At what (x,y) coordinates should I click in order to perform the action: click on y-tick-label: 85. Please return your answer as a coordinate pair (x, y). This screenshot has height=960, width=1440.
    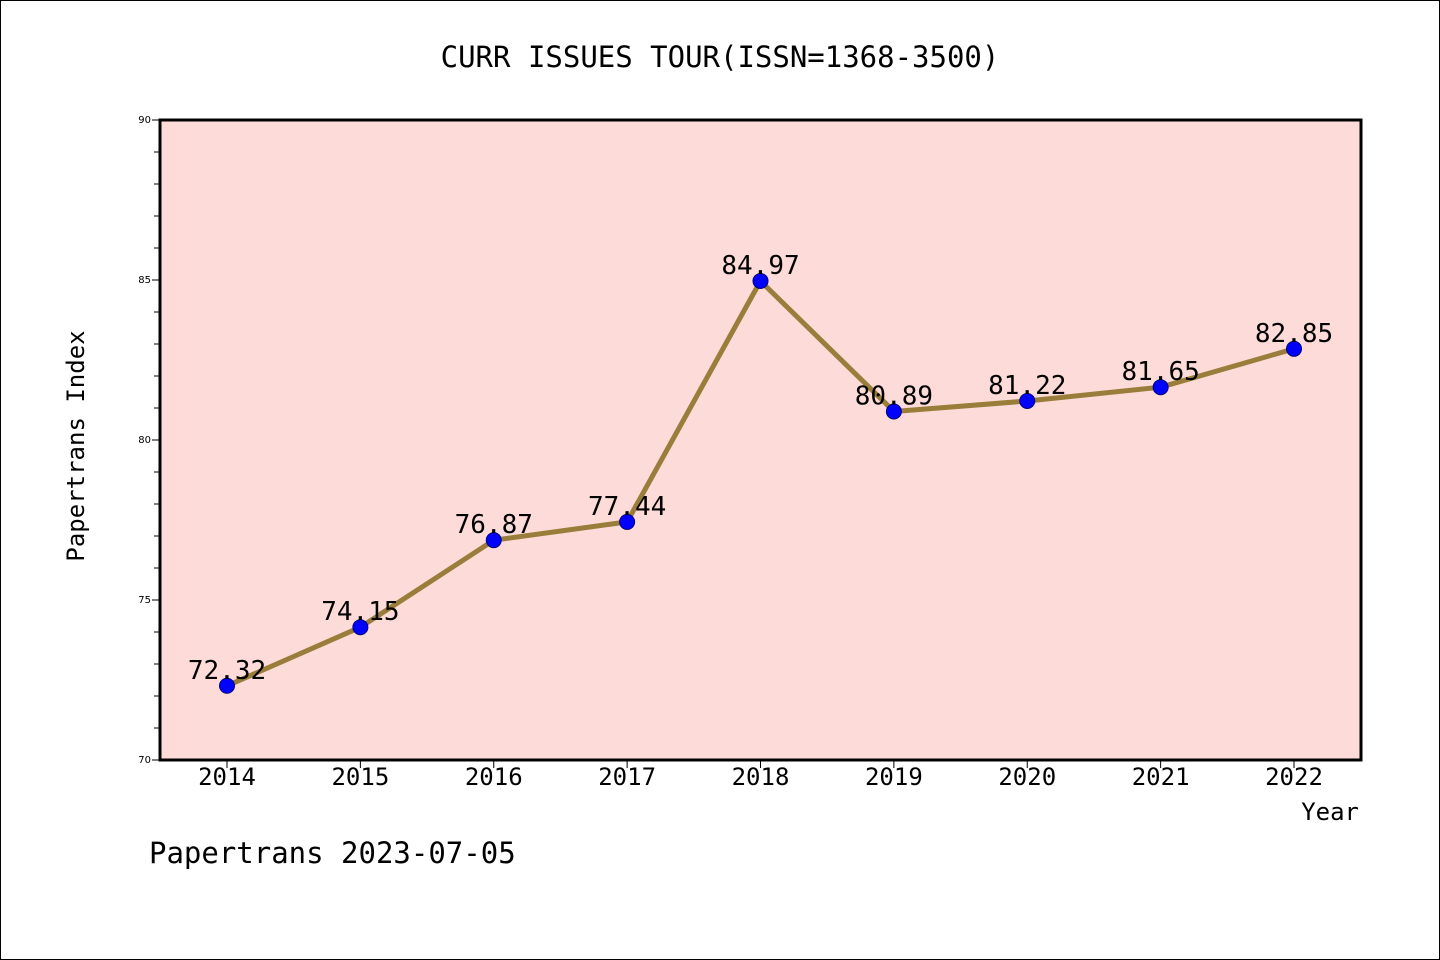
    Looking at the image, I should click on (144, 280).